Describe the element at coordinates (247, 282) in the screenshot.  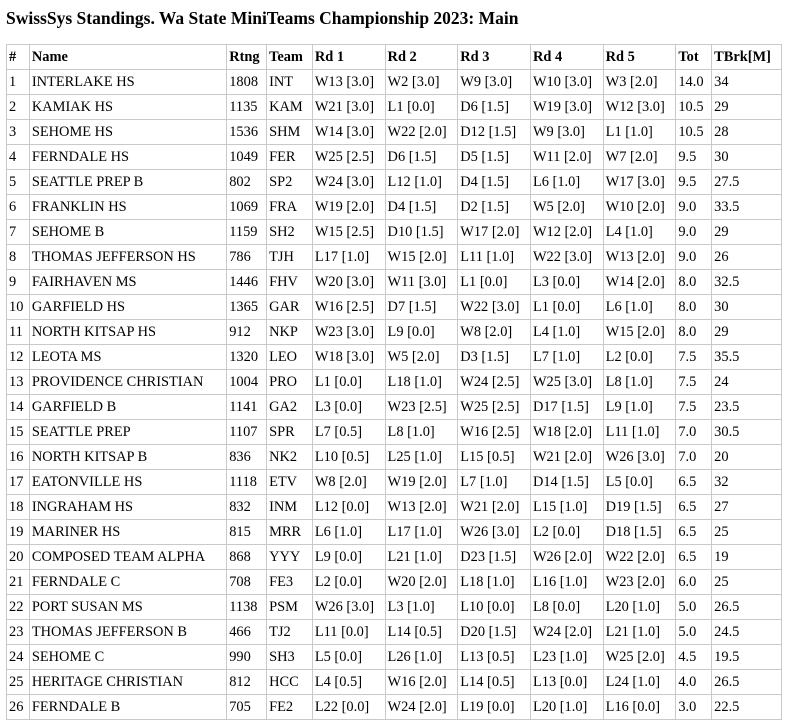
I see `cell-rating: 1446` at that location.